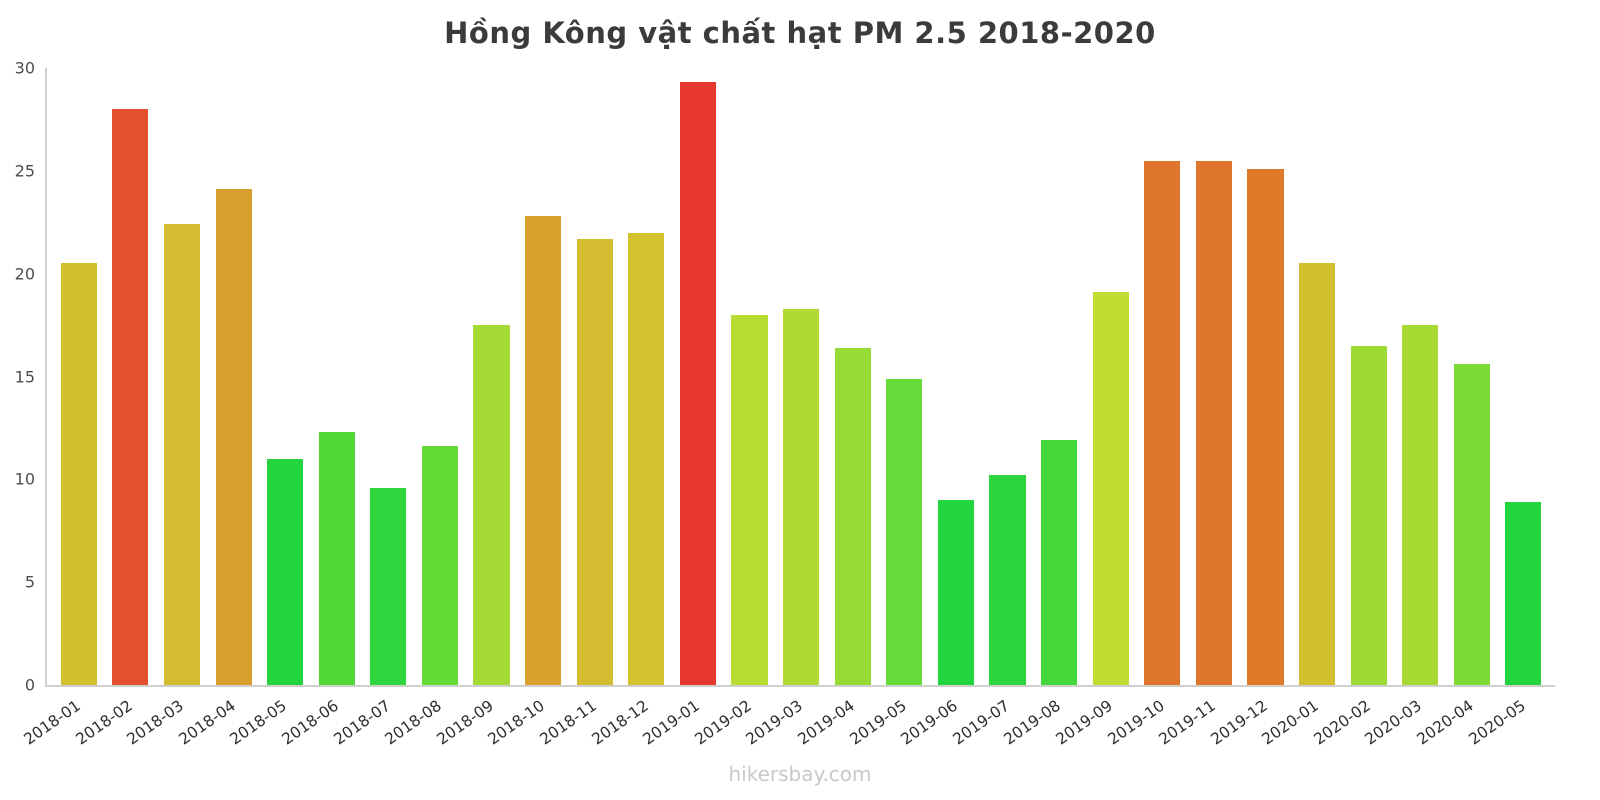 The image size is (1600, 800). I want to click on x-axis-label: 2018-01, so click(52, 722).